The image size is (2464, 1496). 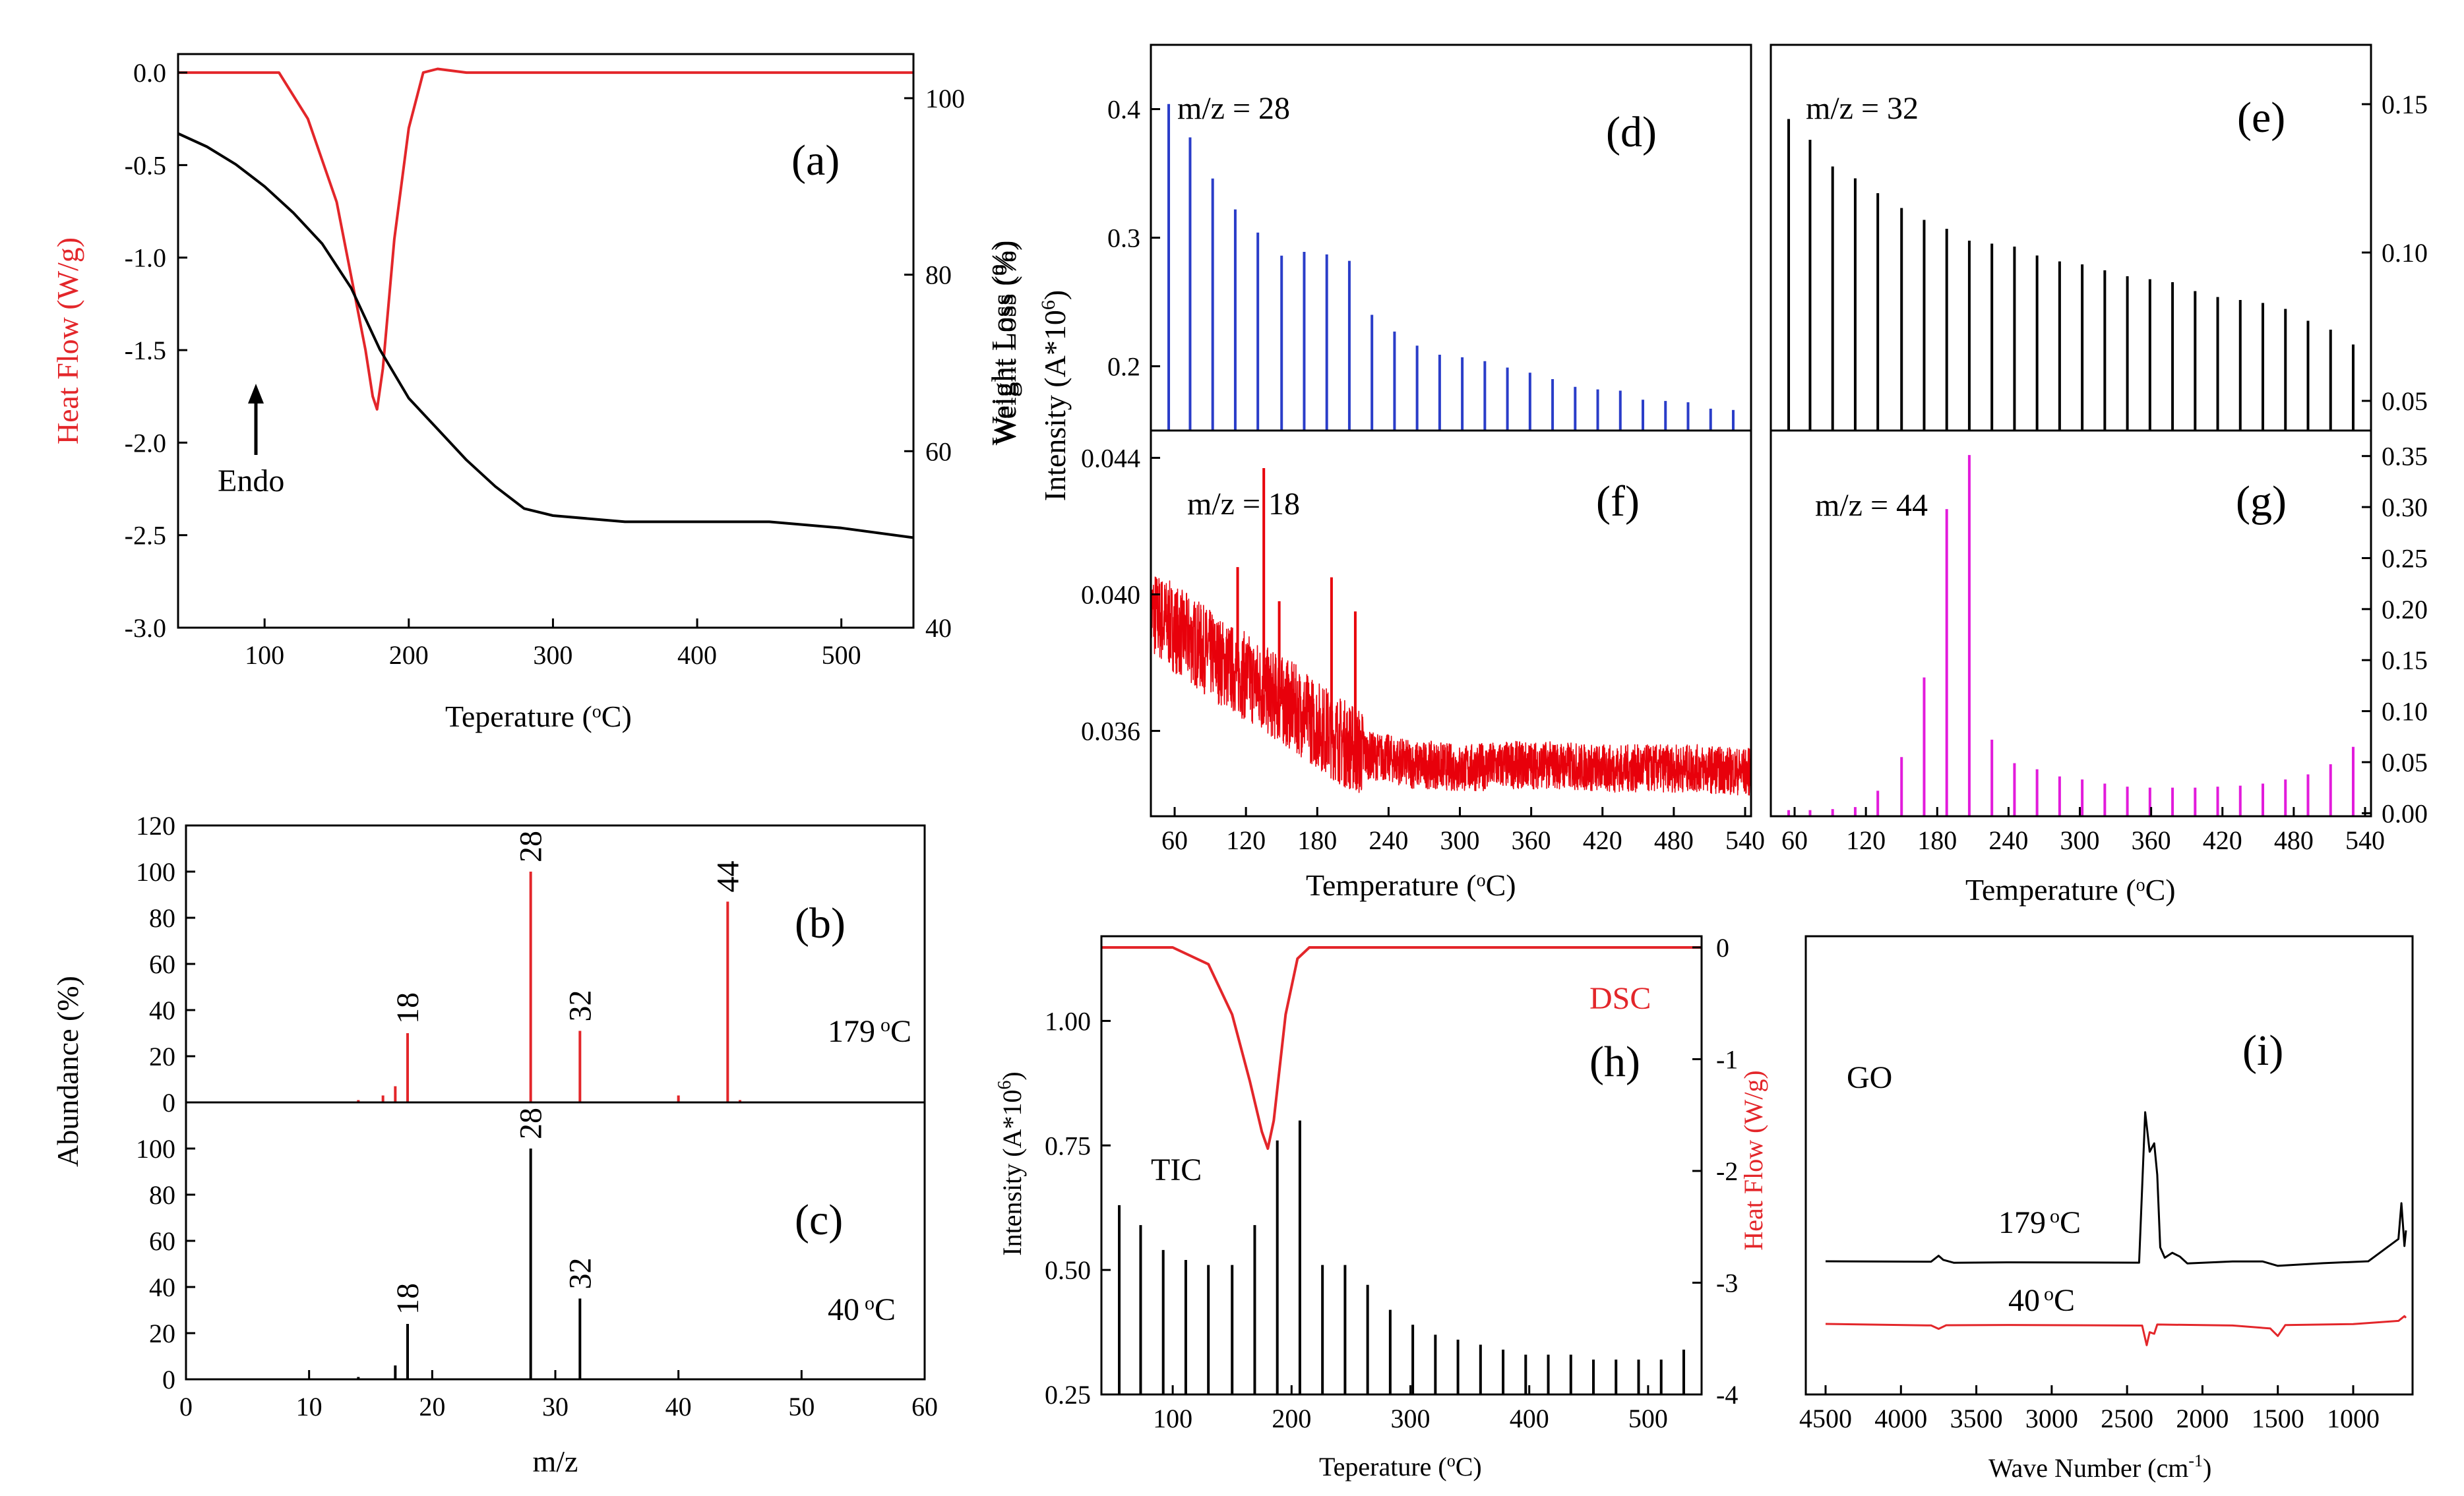 I want to click on x-tick-label: 2500, so click(x=2127, y=1418).